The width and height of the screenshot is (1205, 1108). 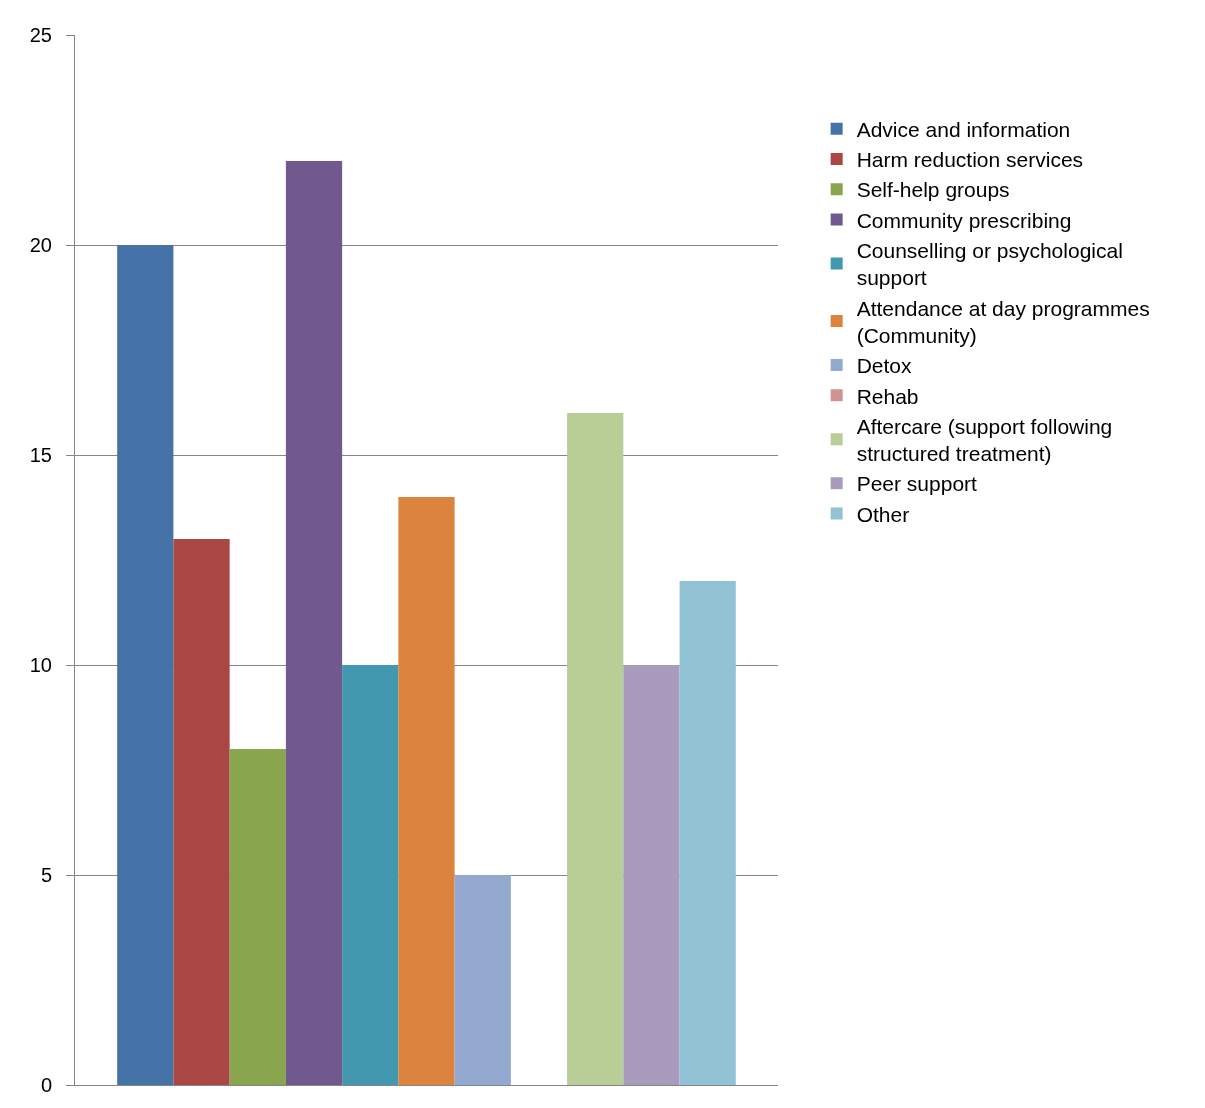 What do you see at coordinates (963, 129) in the screenshot?
I see `legend-label: Advice and information` at bounding box center [963, 129].